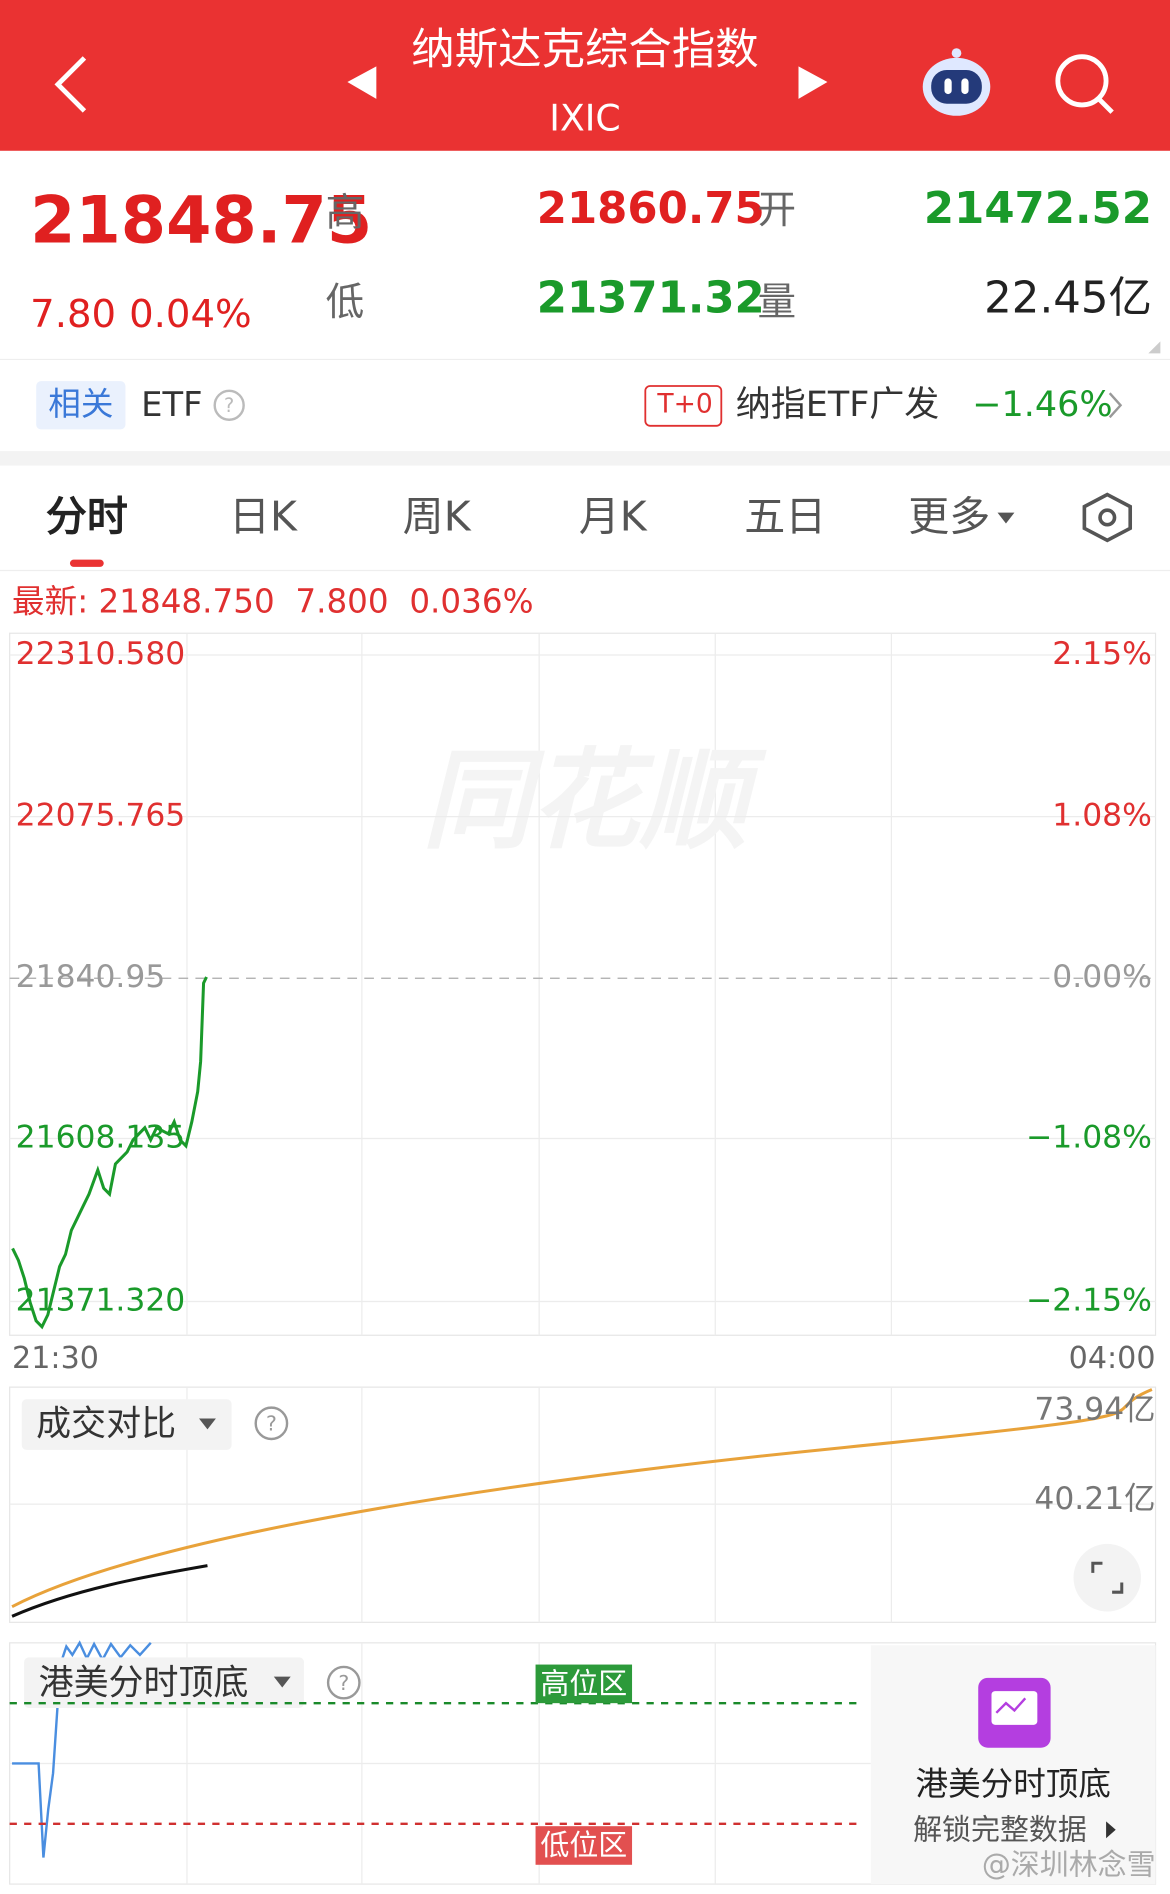 Image resolution: width=1170 pixels, height=1894 pixels. Describe the element at coordinates (949, 517) in the screenshot. I see `tab: 更多` at that location.